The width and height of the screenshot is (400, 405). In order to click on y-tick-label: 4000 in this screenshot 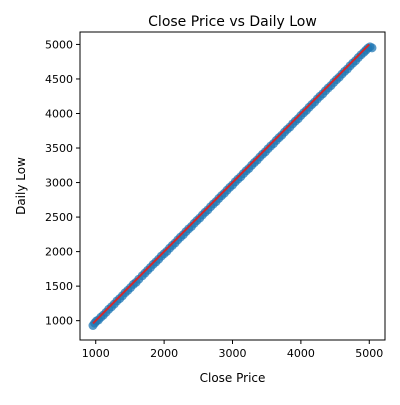, I will do `click(59, 113)`.